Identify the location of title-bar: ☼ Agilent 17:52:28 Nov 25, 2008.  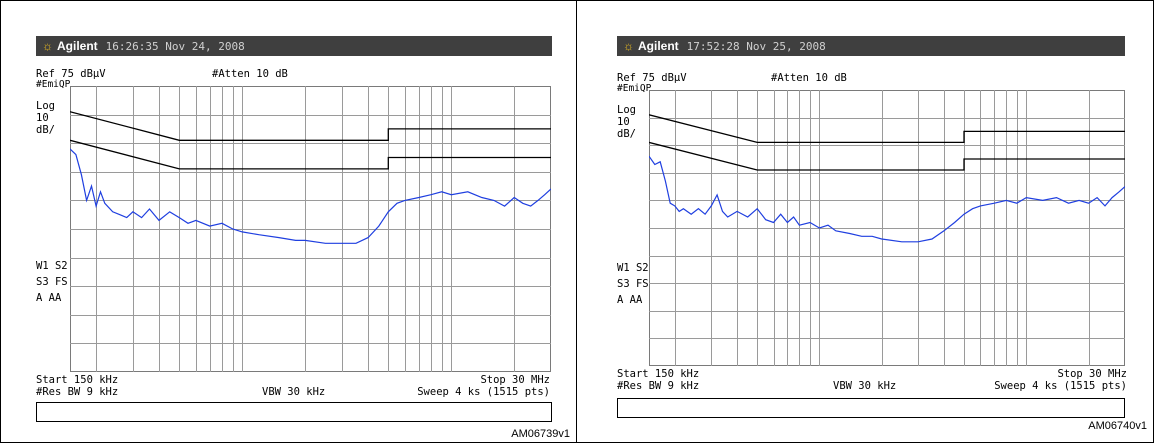
(871, 46).